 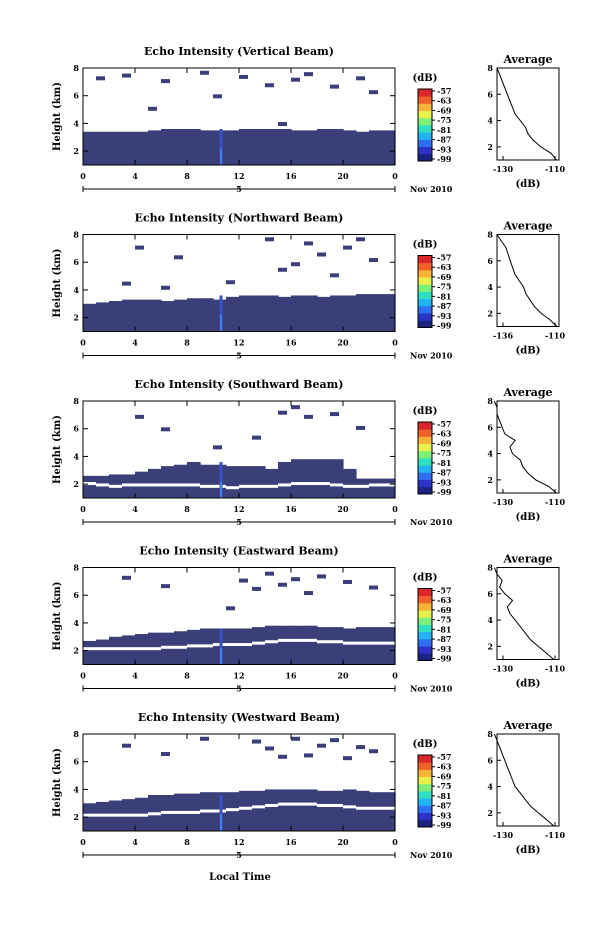 I want to click on profile-x-label: (dB), so click(x=528, y=351).